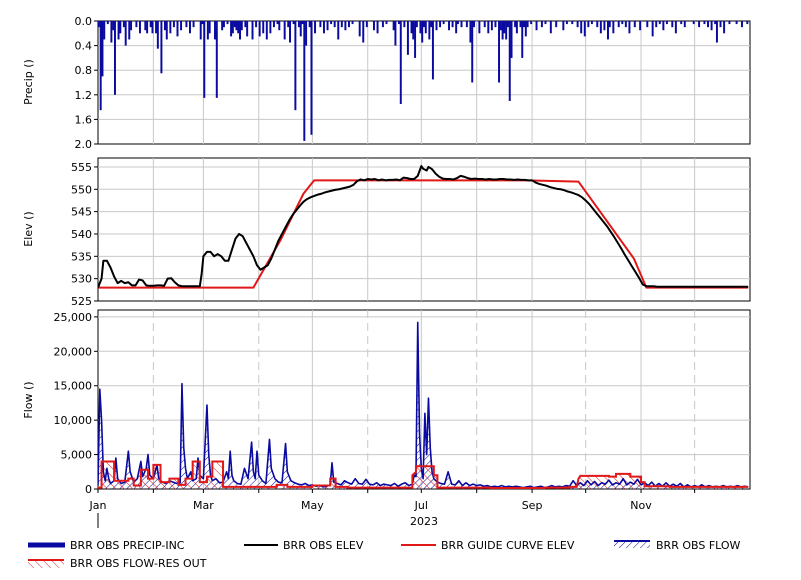  Describe the element at coordinates (84, 21) in the screenshot. I see `precip-y-tick-label: 0.0` at that location.